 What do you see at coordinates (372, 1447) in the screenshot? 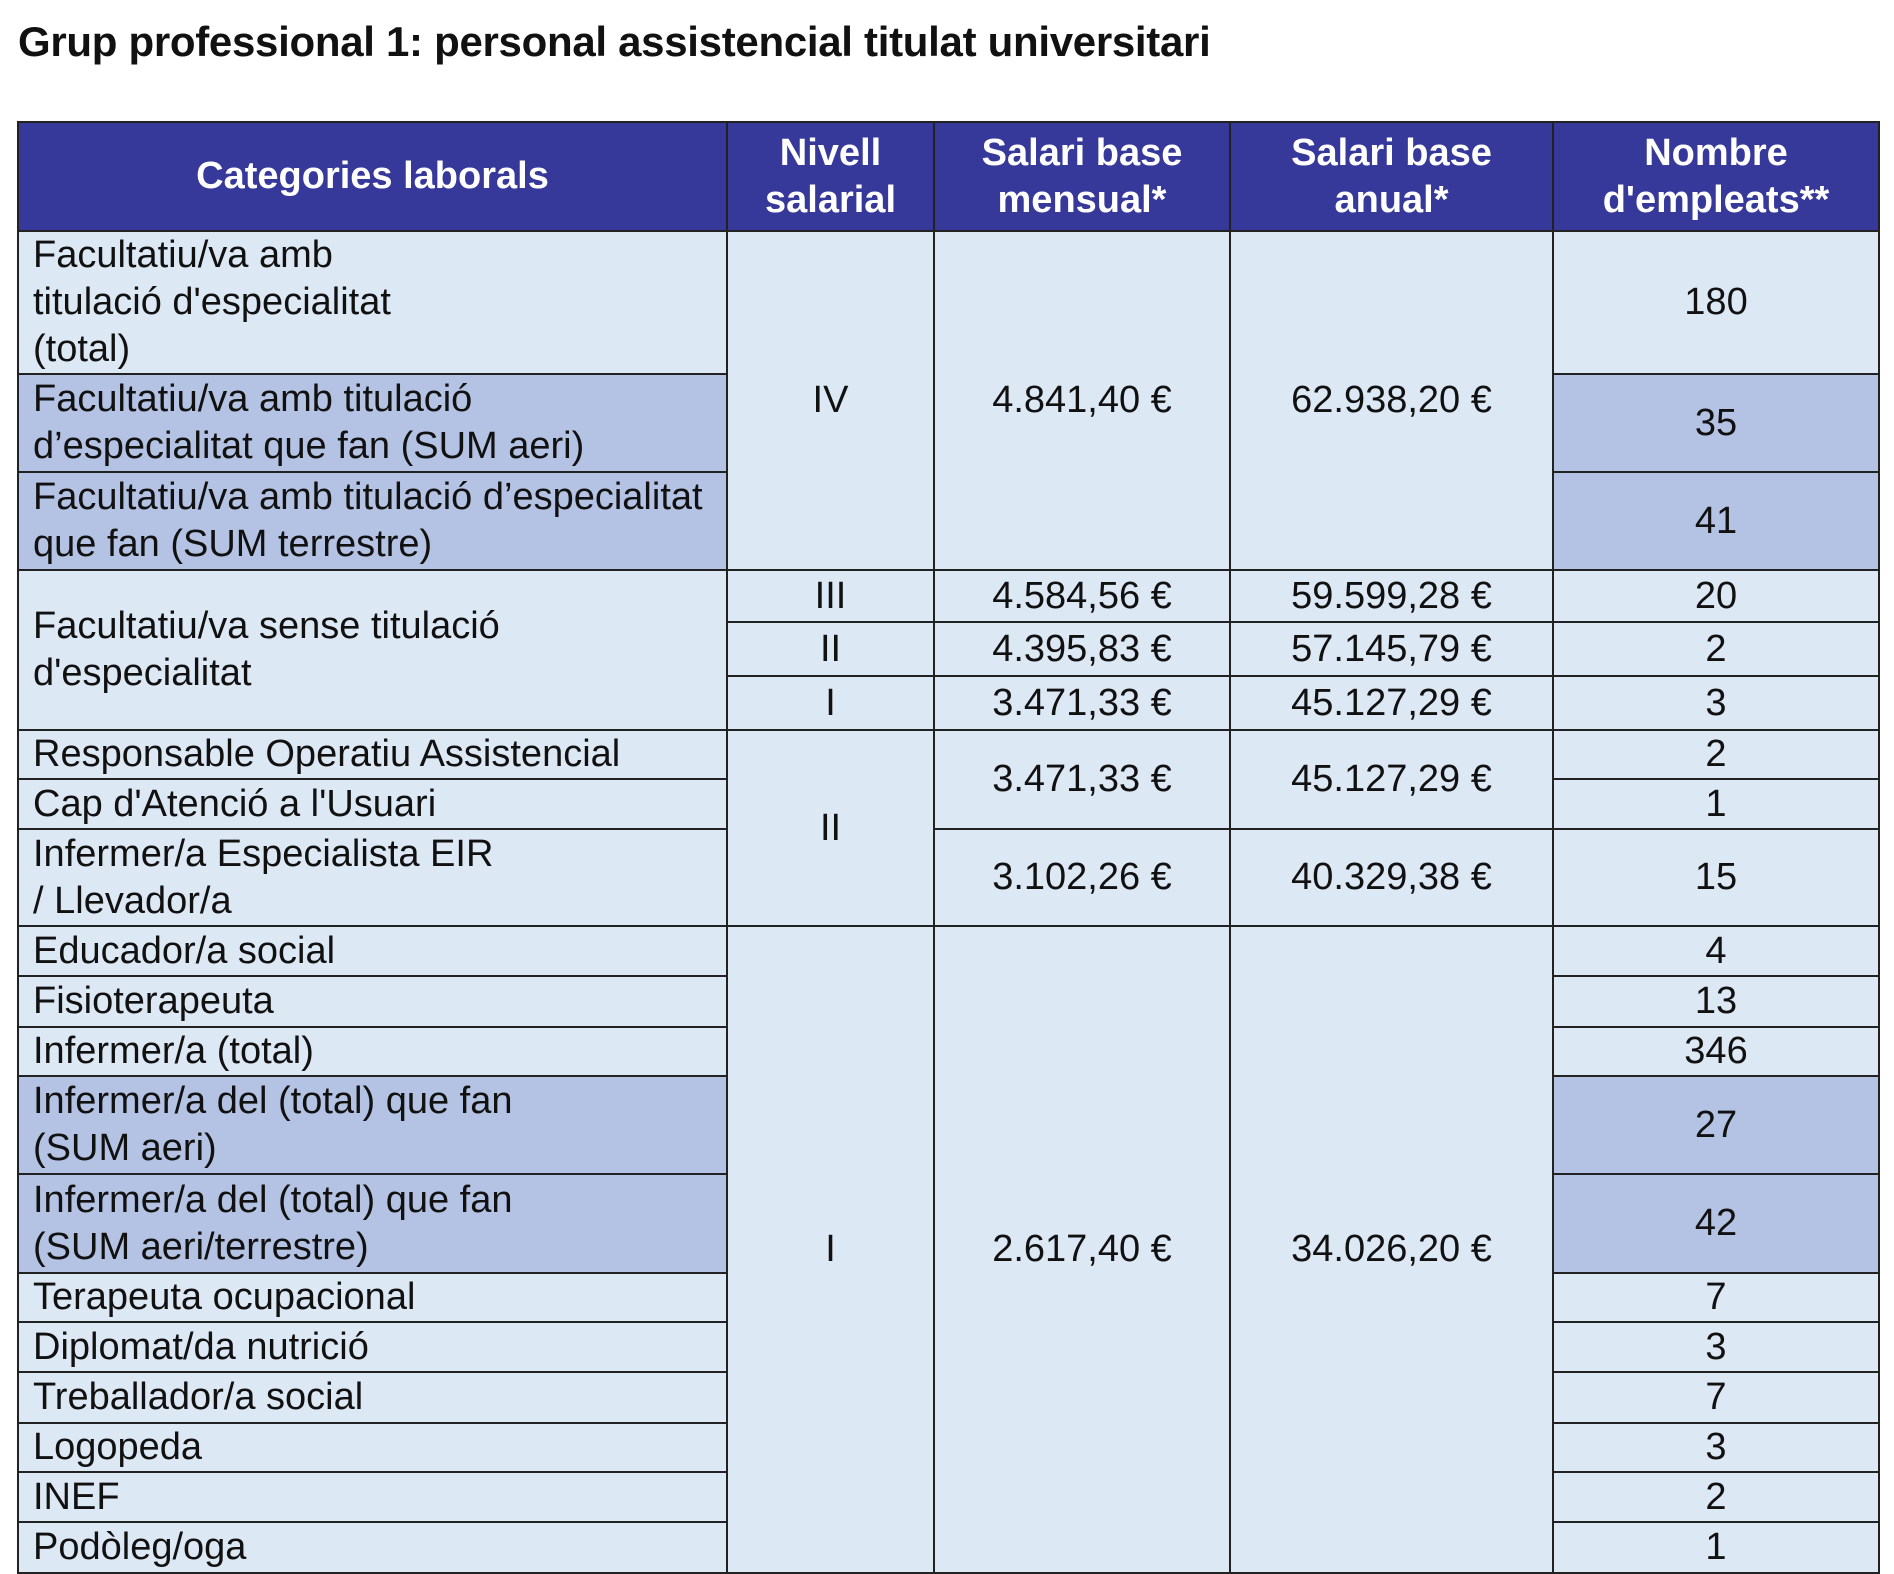
I see `category-cell: Logopeda` at bounding box center [372, 1447].